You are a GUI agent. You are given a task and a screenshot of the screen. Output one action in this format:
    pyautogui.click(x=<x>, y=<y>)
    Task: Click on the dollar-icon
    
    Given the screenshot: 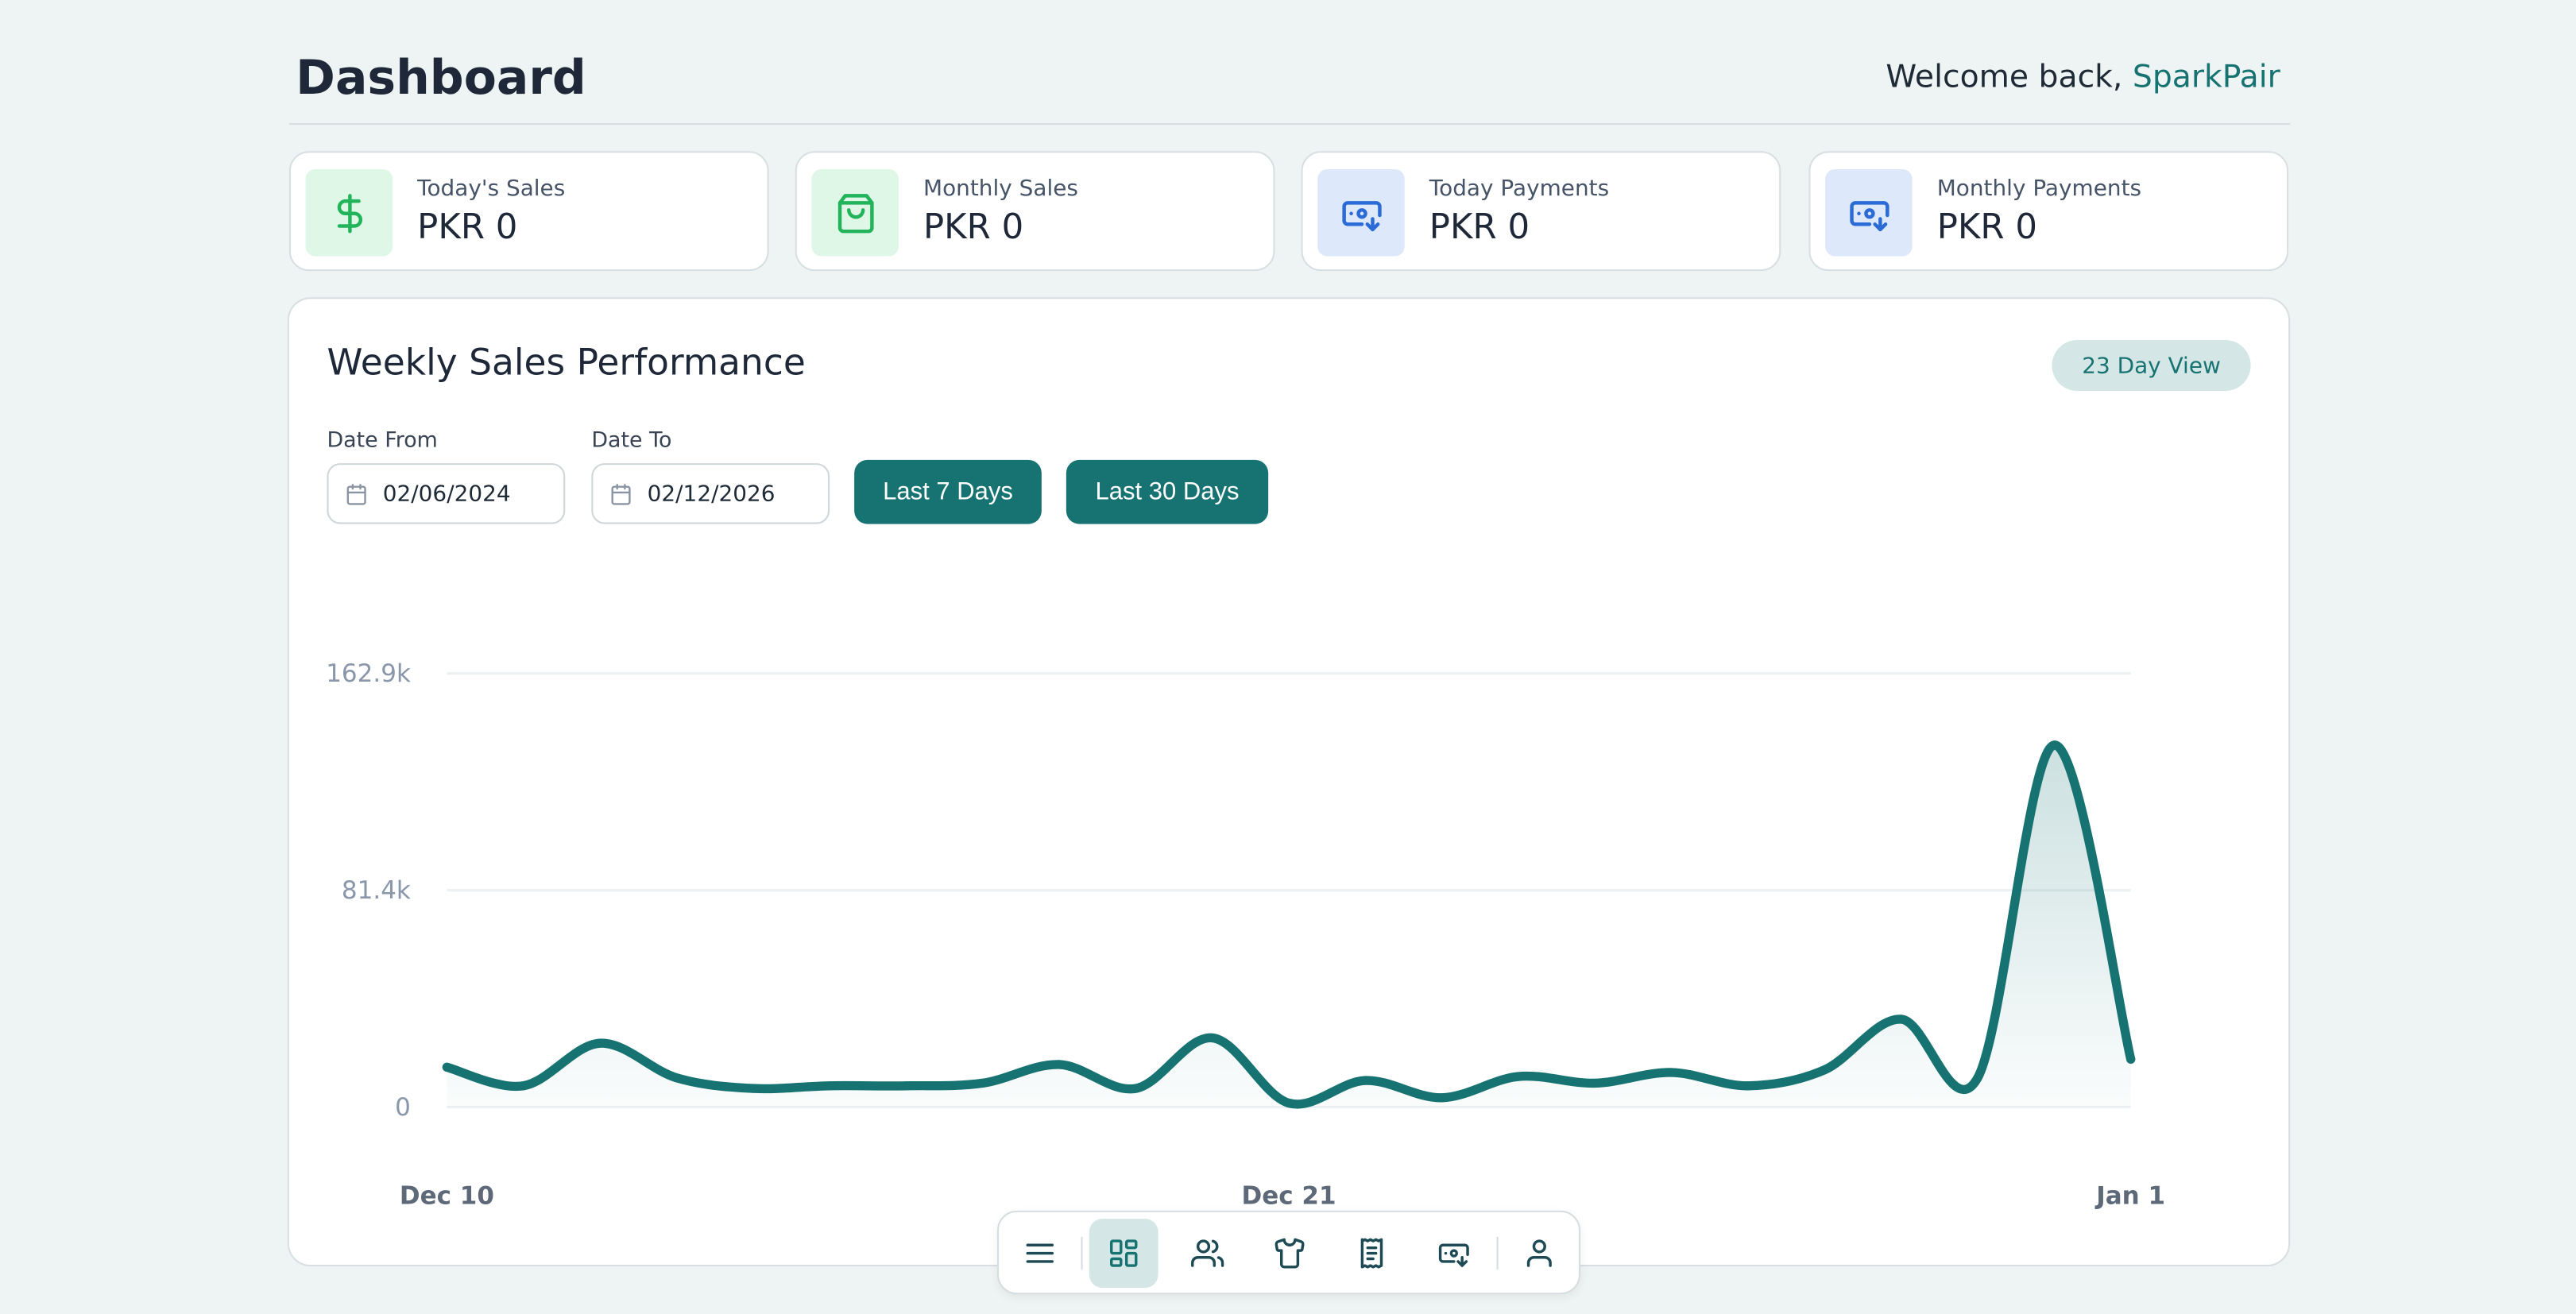 What is the action you would take?
    pyautogui.click(x=349, y=212)
    